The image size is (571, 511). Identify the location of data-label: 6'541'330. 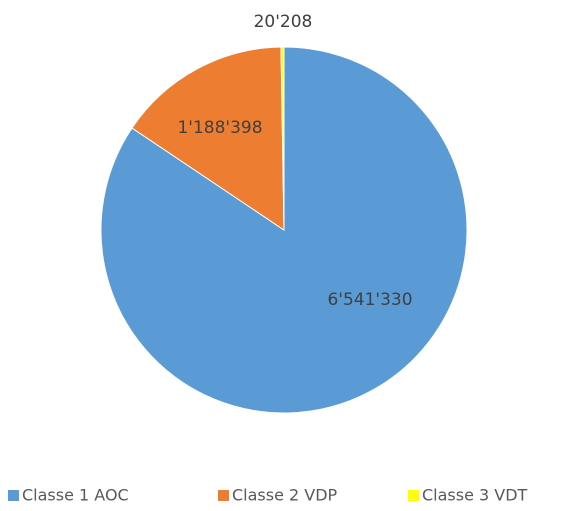
(369, 300).